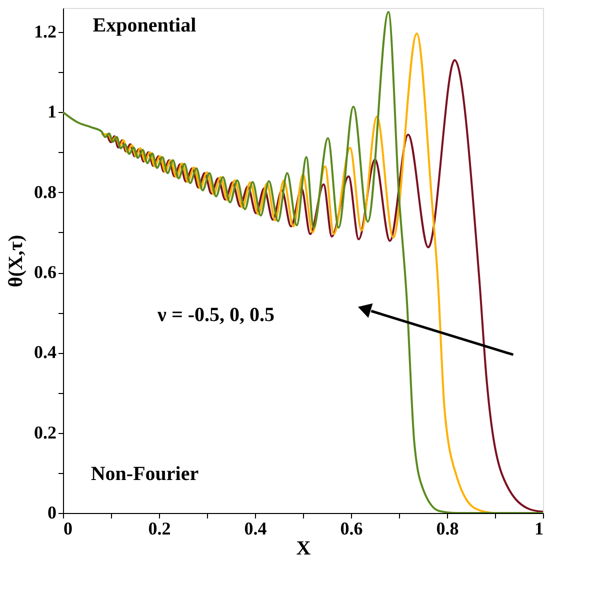 This screenshot has height=590, width=595. Describe the element at coordinates (16, 261) in the screenshot. I see `y-axis-title: θ(X,τ)` at that location.